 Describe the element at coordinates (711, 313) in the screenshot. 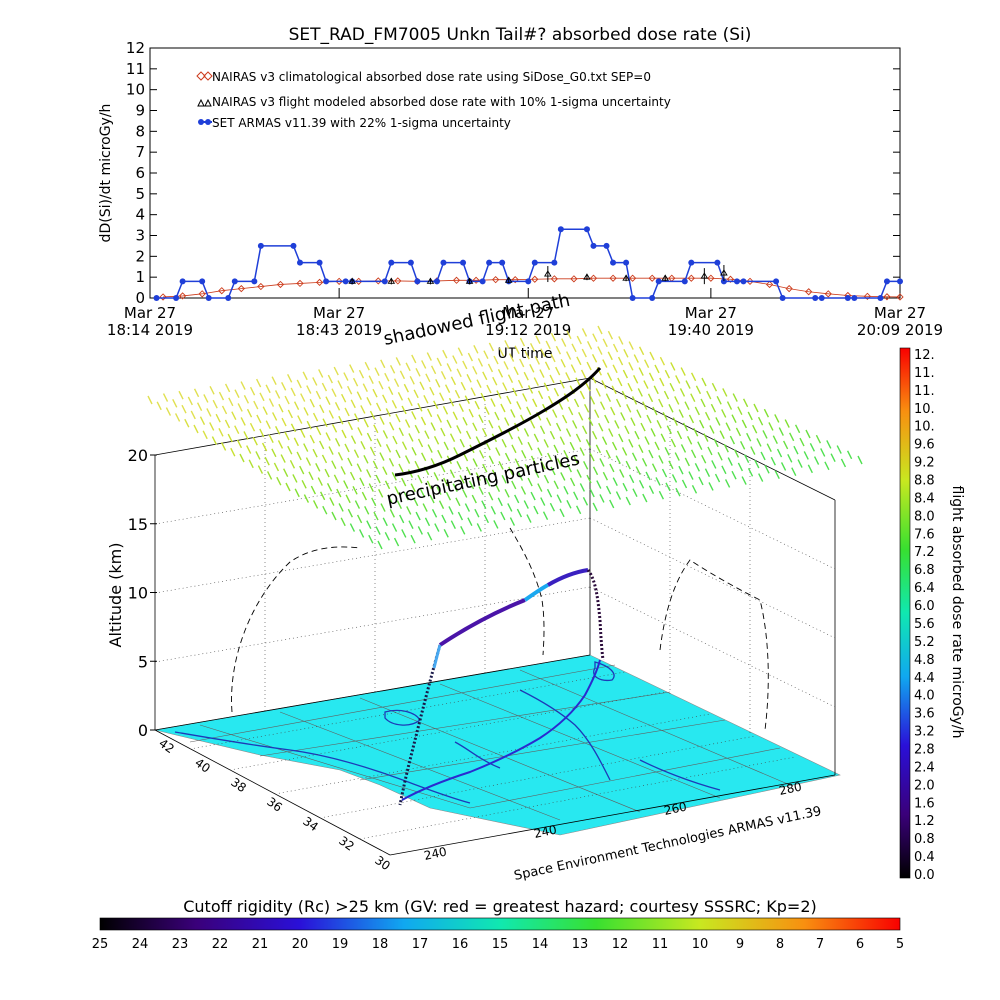

I see `top-x-tick-label-date: Mar 27` at that location.